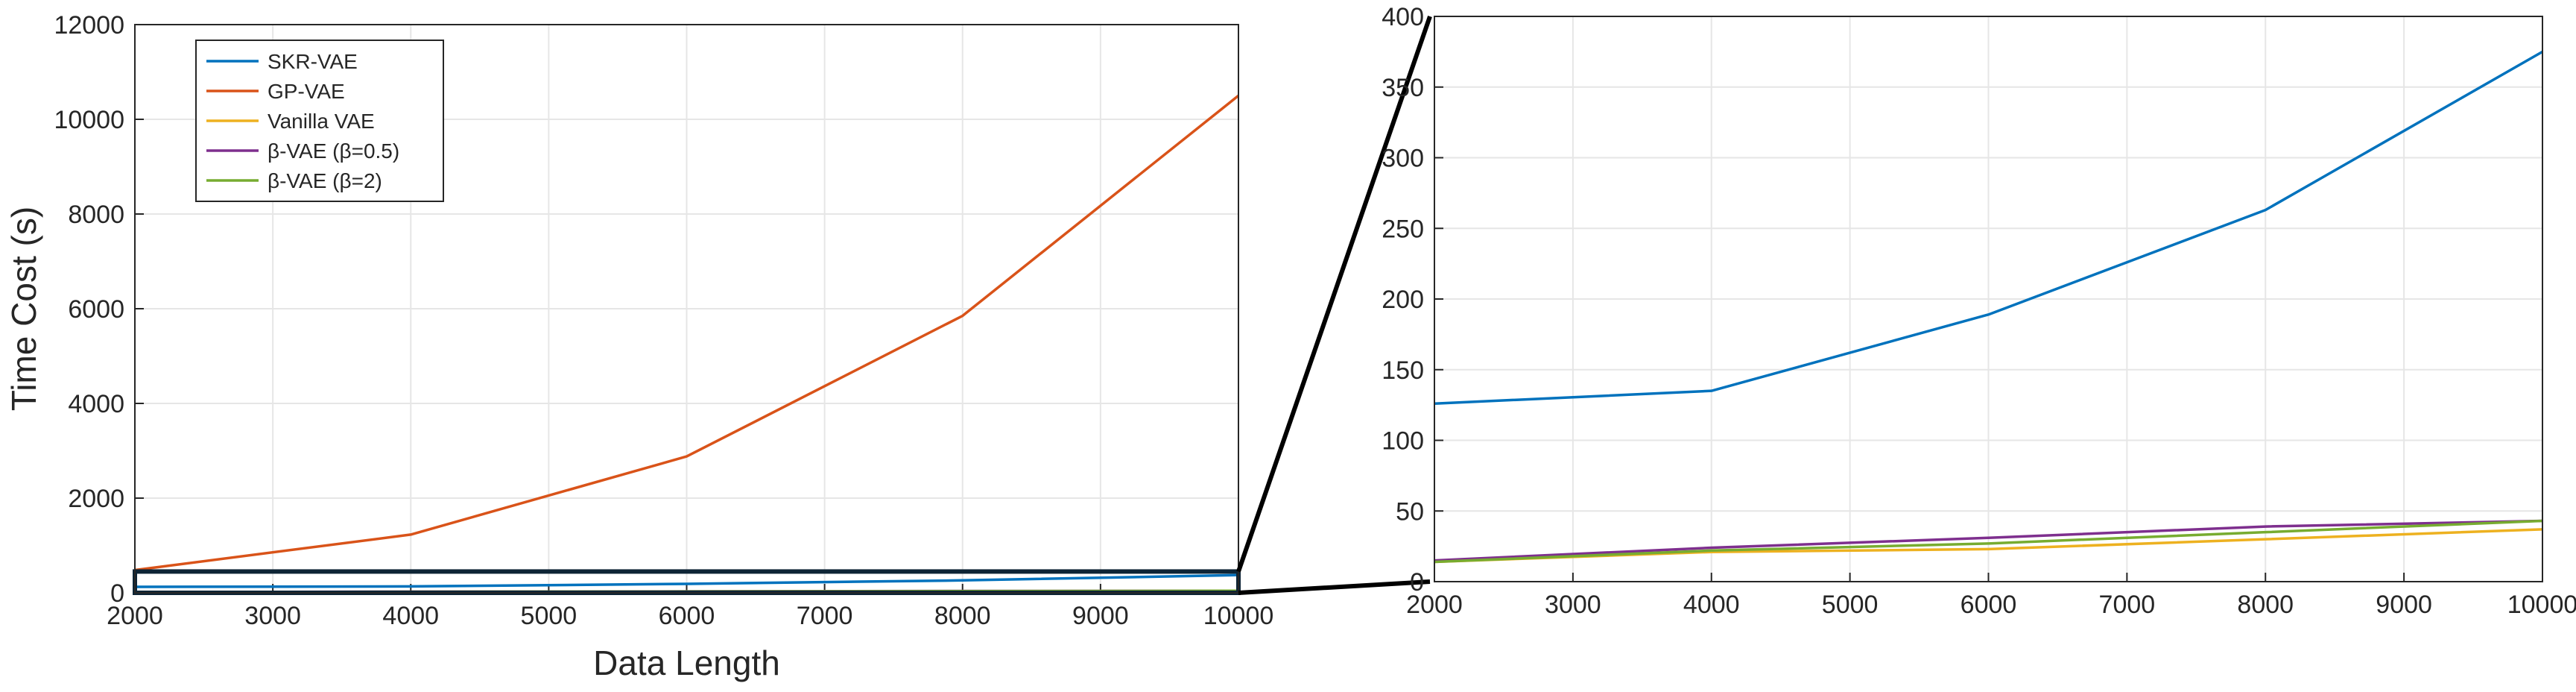 This screenshot has width=2576, height=692. Describe the element at coordinates (1403, 159) in the screenshot. I see `zoom-y-tick-label: 300` at that location.